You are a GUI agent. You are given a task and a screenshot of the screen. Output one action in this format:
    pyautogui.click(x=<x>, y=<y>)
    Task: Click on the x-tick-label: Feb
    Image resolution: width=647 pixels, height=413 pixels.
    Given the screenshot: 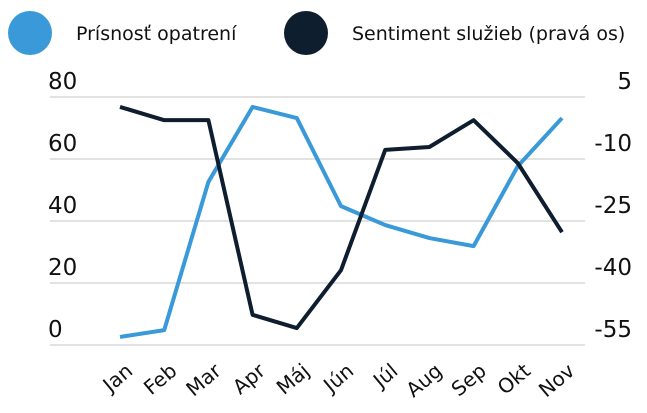 What is the action you would take?
    pyautogui.click(x=160, y=378)
    